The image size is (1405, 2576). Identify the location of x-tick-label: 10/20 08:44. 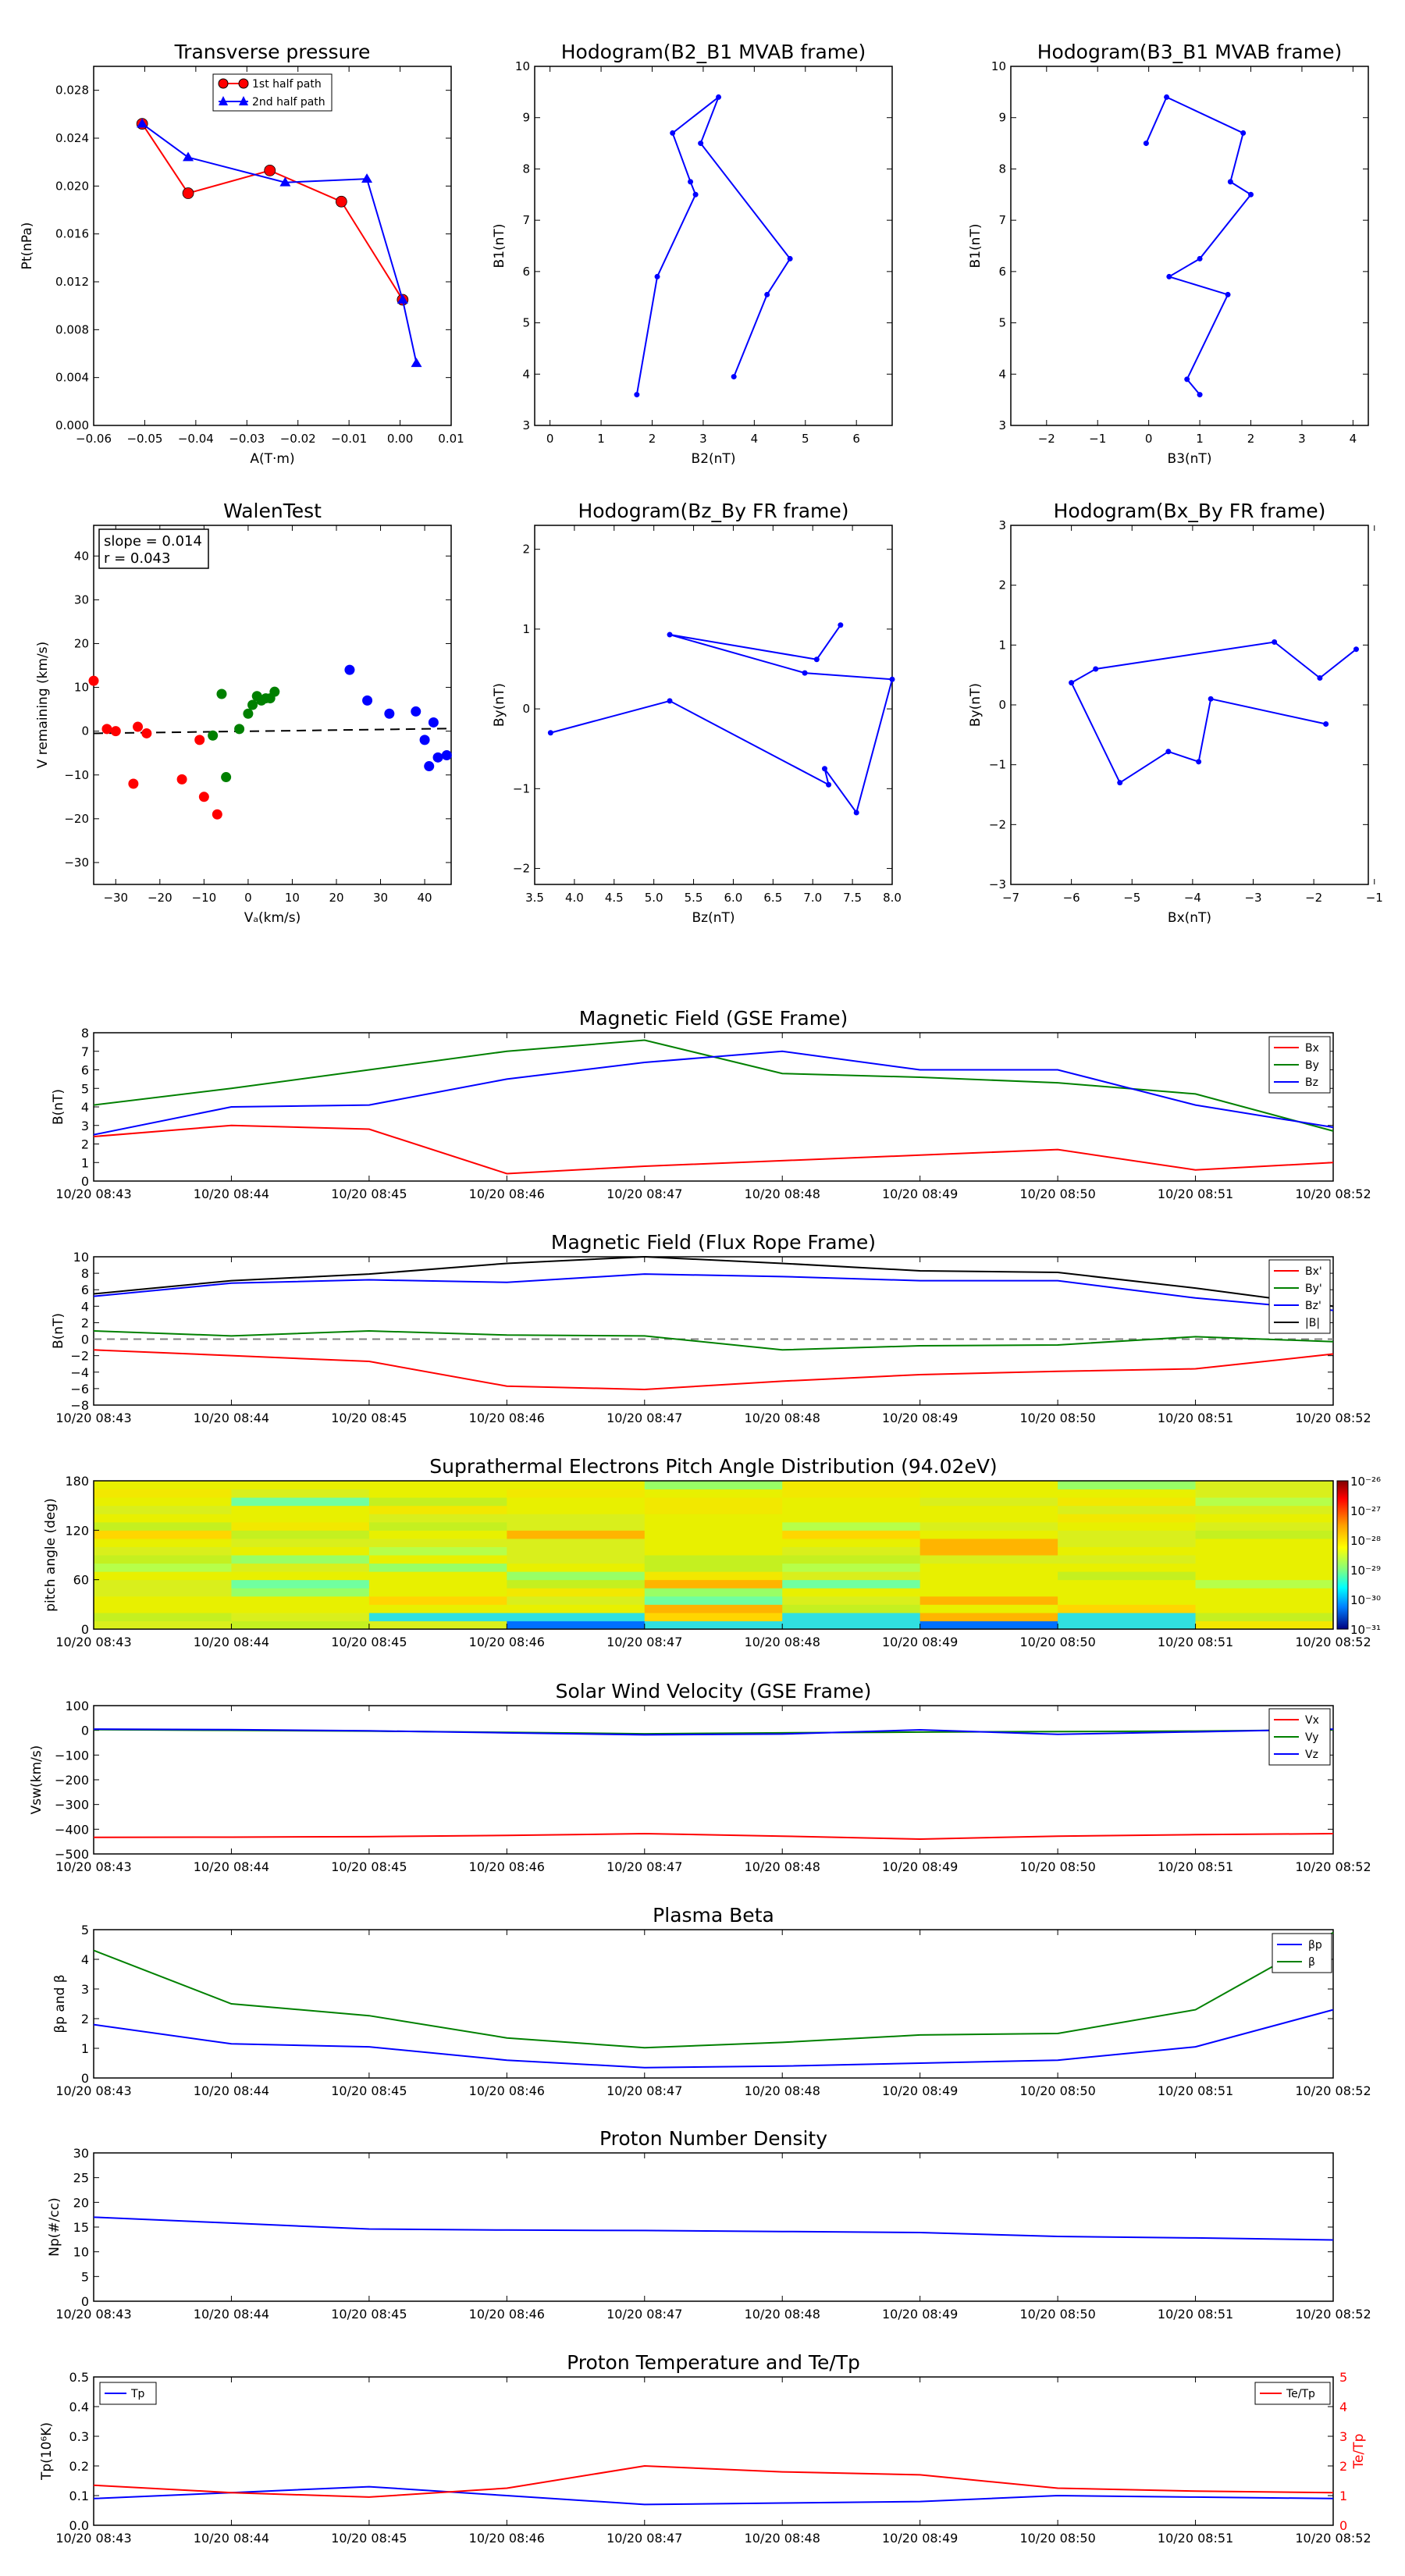
(232, 1194).